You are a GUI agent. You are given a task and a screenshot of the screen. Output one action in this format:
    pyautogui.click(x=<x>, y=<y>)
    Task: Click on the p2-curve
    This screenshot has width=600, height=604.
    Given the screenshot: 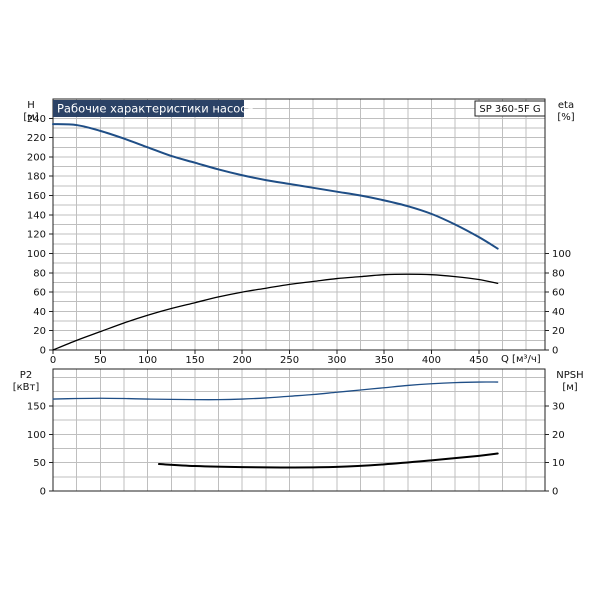 What is the action you would take?
    pyautogui.click(x=275, y=391)
    